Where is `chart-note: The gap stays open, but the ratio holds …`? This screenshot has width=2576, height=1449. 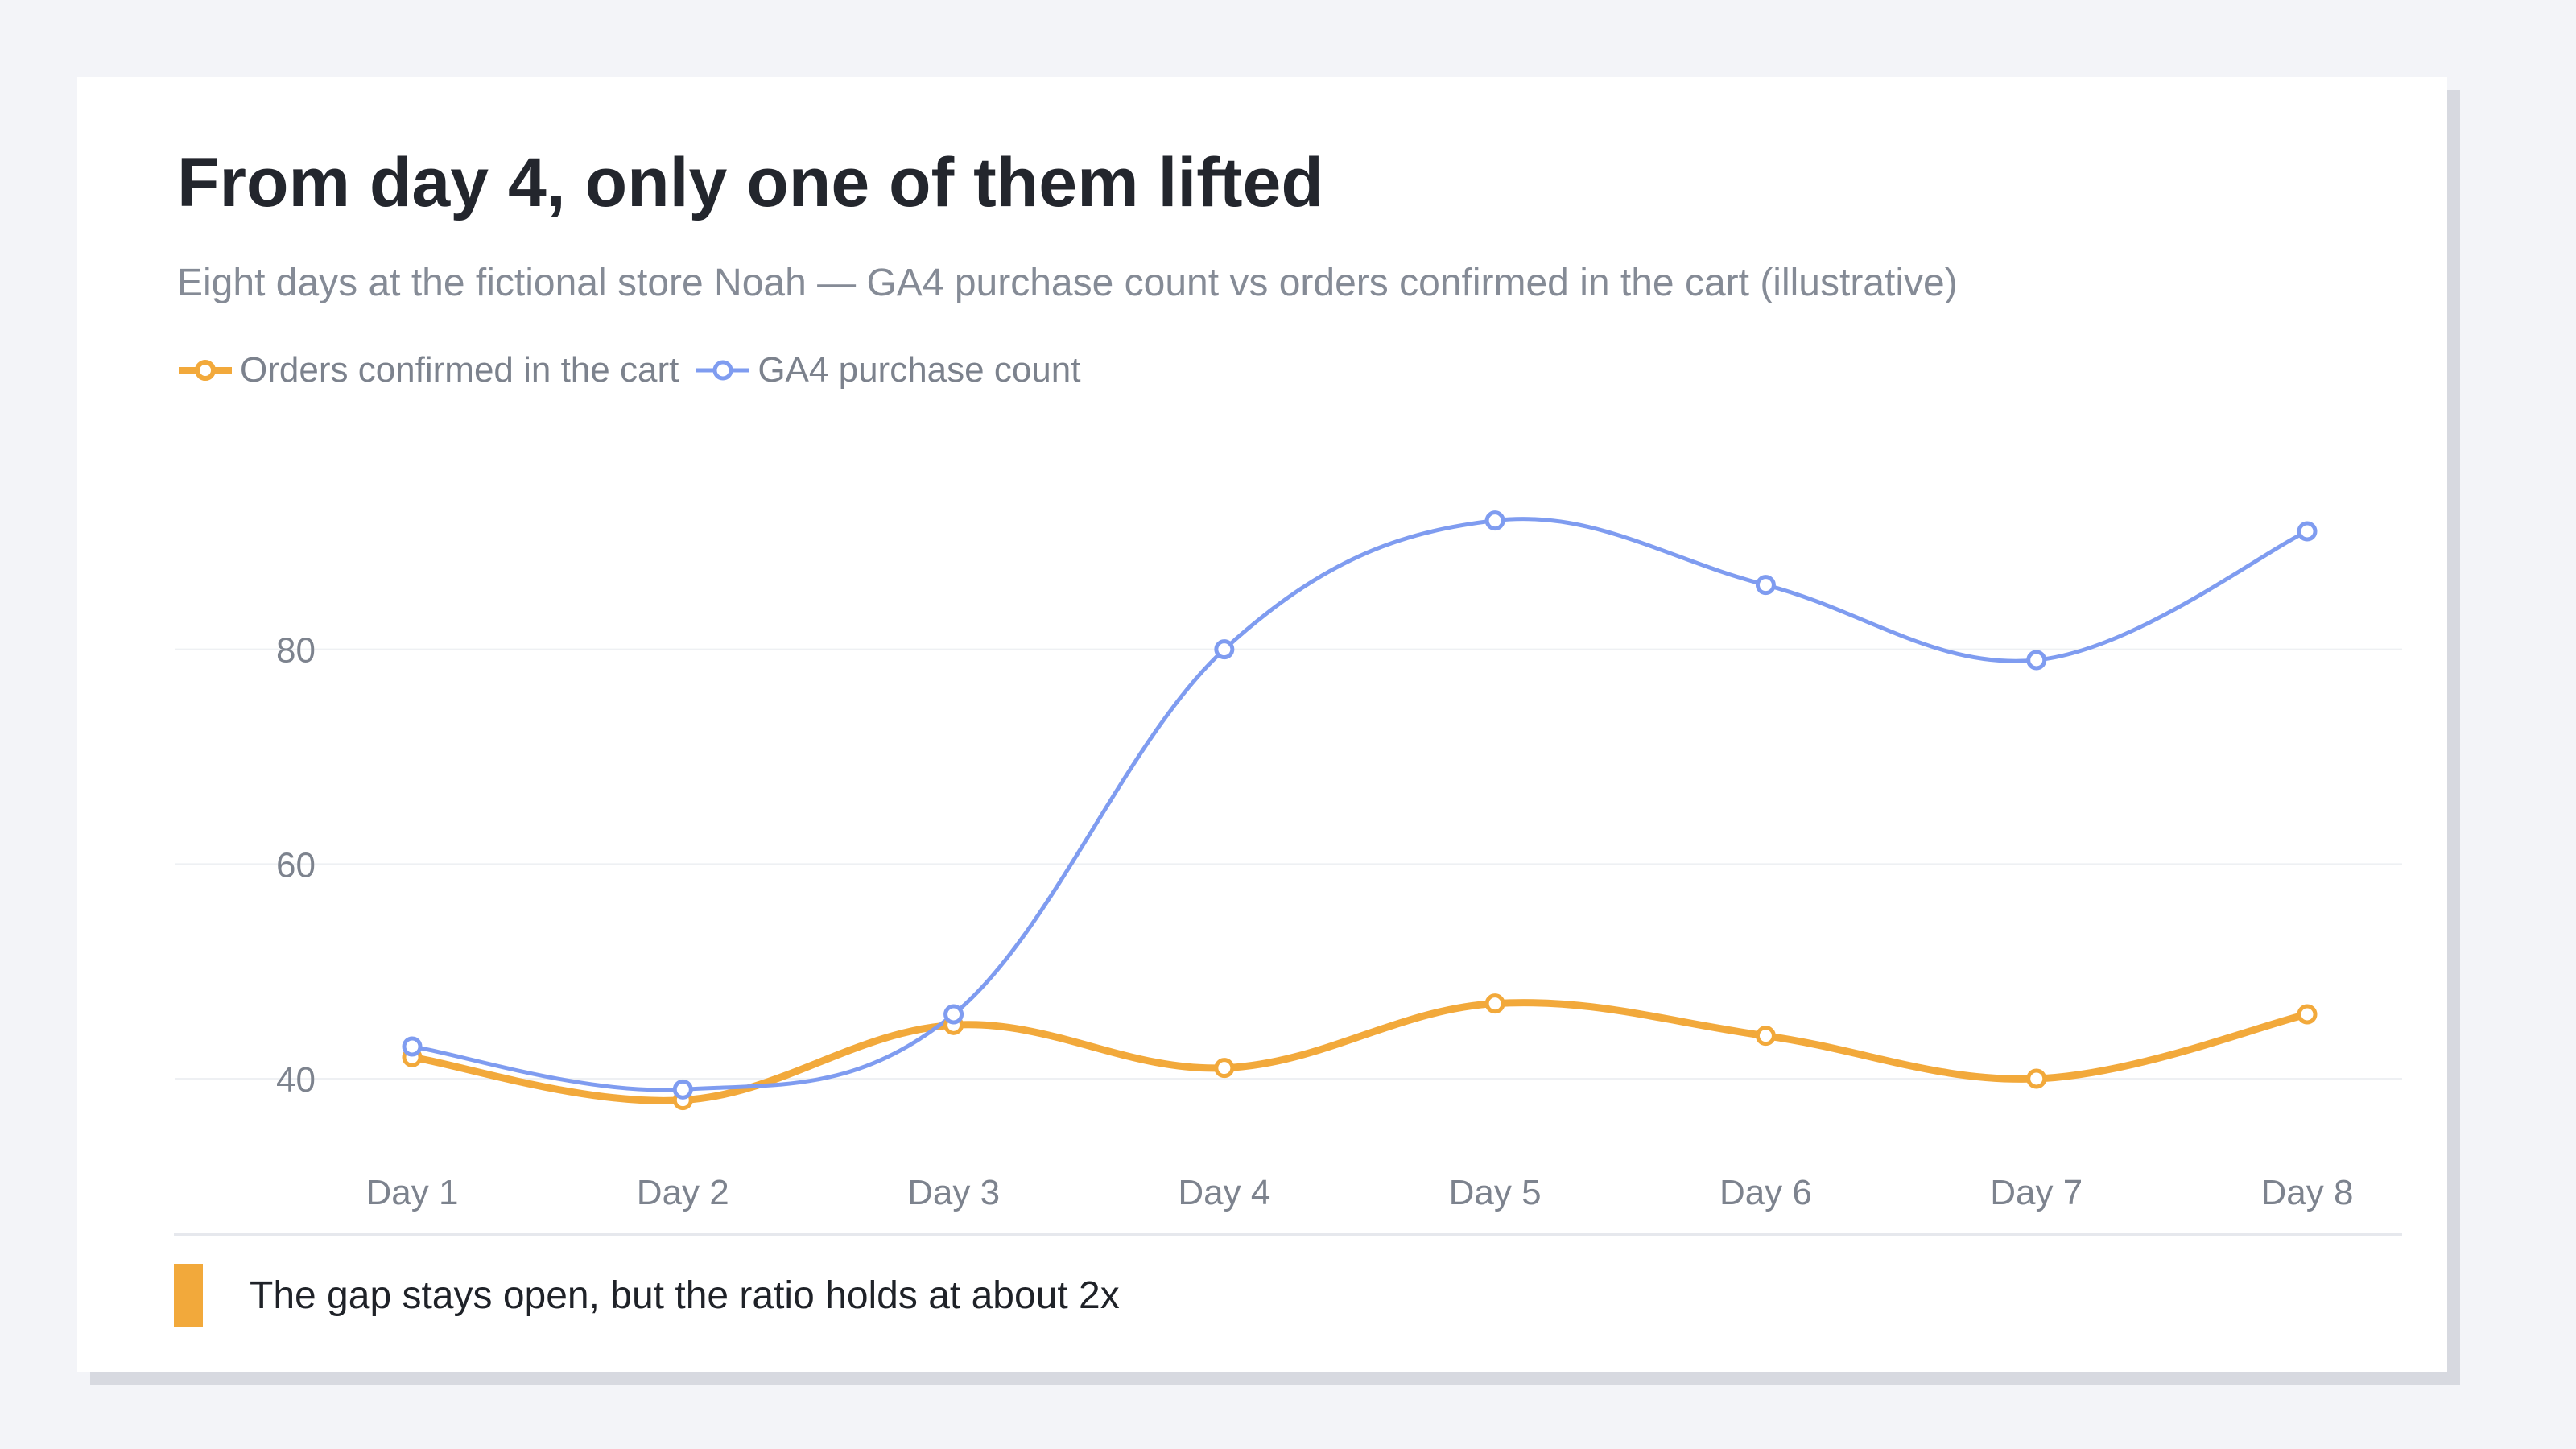
chart-note: The gap stays open, but the ratio holds … is located at coordinates (685, 1295).